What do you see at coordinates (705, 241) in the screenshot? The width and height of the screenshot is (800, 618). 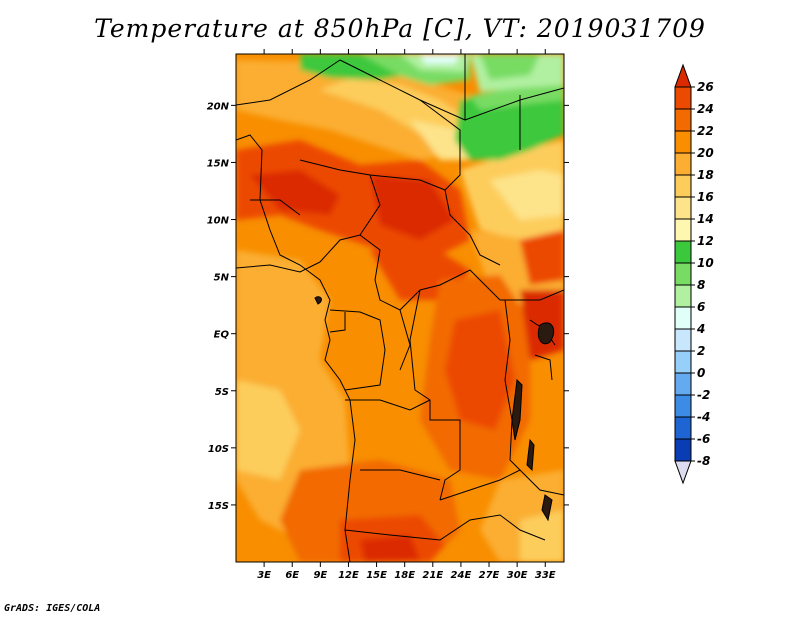 I see `colorbar-level-label: 12` at bounding box center [705, 241].